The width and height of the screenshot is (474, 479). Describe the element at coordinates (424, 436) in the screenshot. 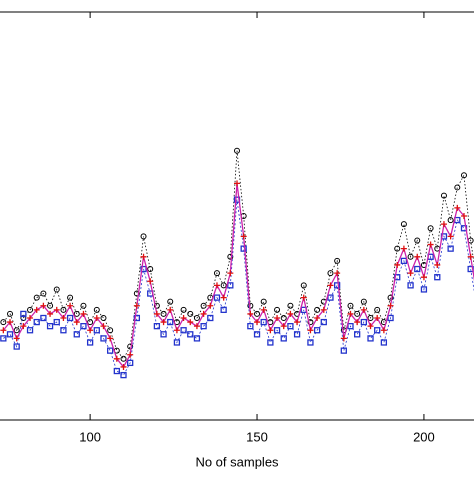

I see `x-tick-label: 200` at that location.